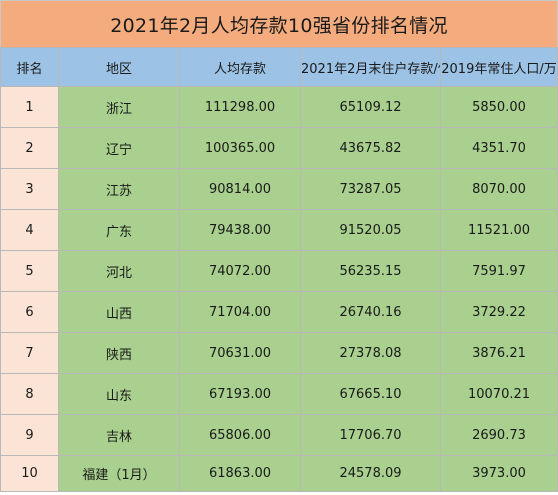  Describe the element at coordinates (499, 67) in the screenshot. I see `col-header-population: 2019年常住人口/万` at that location.